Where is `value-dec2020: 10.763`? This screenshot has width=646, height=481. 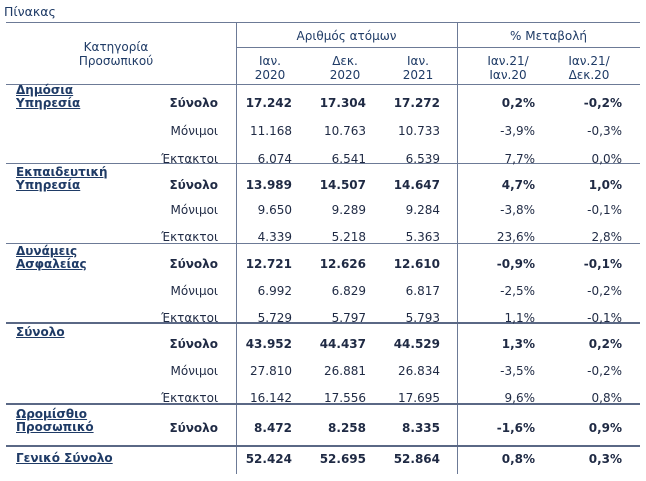 value-dec2020: 10.763 is located at coordinates (345, 131).